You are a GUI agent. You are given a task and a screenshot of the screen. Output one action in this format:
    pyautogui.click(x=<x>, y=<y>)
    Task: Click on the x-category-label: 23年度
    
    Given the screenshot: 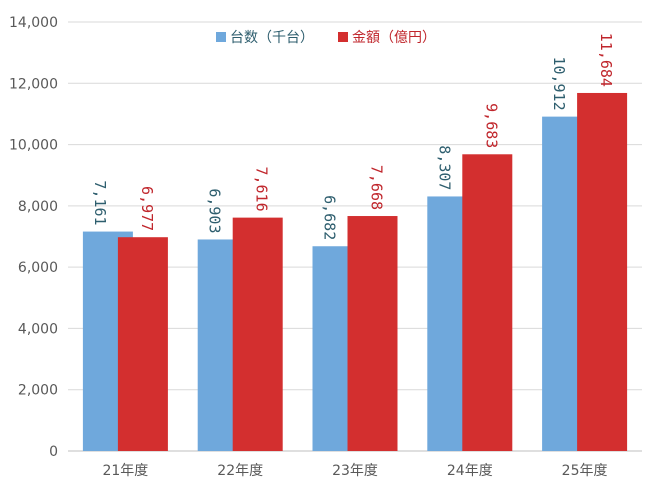 What is the action you would take?
    pyautogui.click(x=355, y=471)
    